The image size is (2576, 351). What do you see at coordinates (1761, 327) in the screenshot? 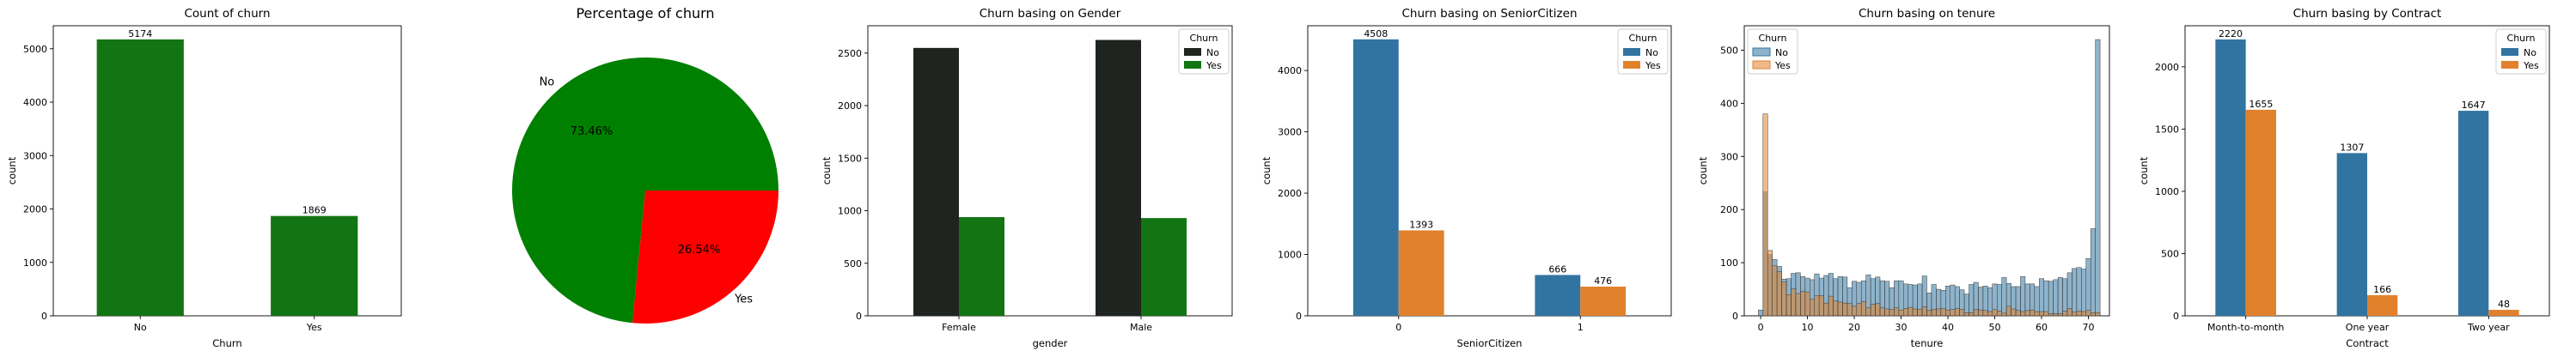
I see `x-tick-label-4-0: 0` at bounding box center [1761, 327].